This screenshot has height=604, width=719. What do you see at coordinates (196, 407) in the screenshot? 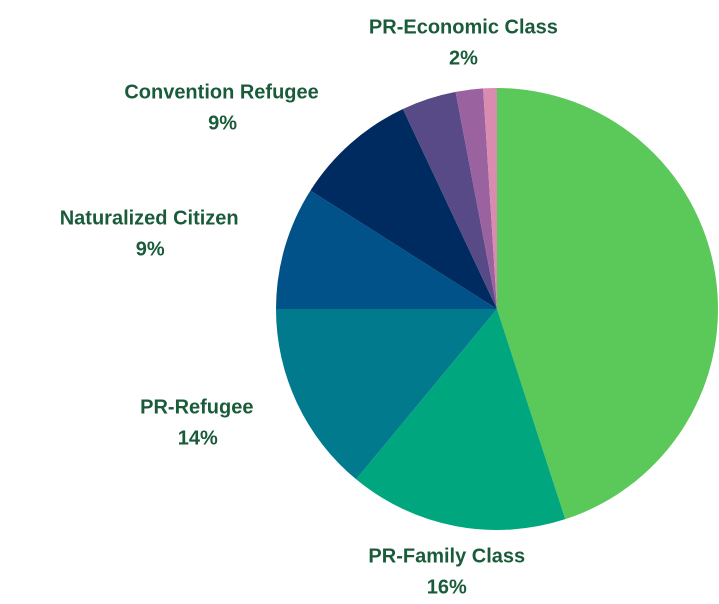
I see `slice-label: PR-Refugee` at bounding box center [196, 407].